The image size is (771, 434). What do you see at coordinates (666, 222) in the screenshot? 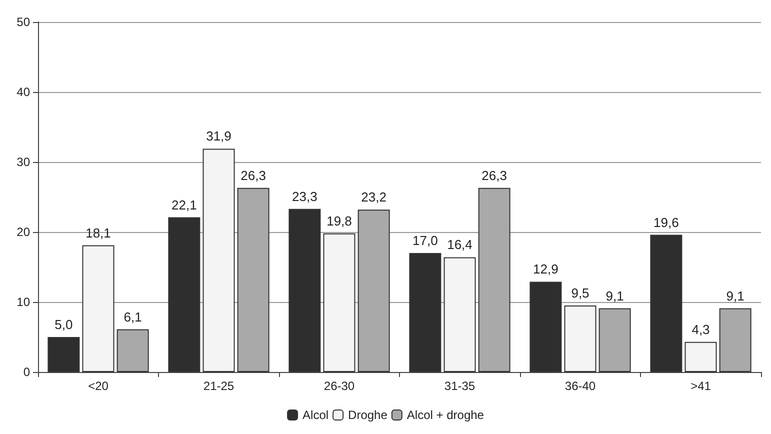
I see `data-label: 19,6` at bounding box center [666, 222].